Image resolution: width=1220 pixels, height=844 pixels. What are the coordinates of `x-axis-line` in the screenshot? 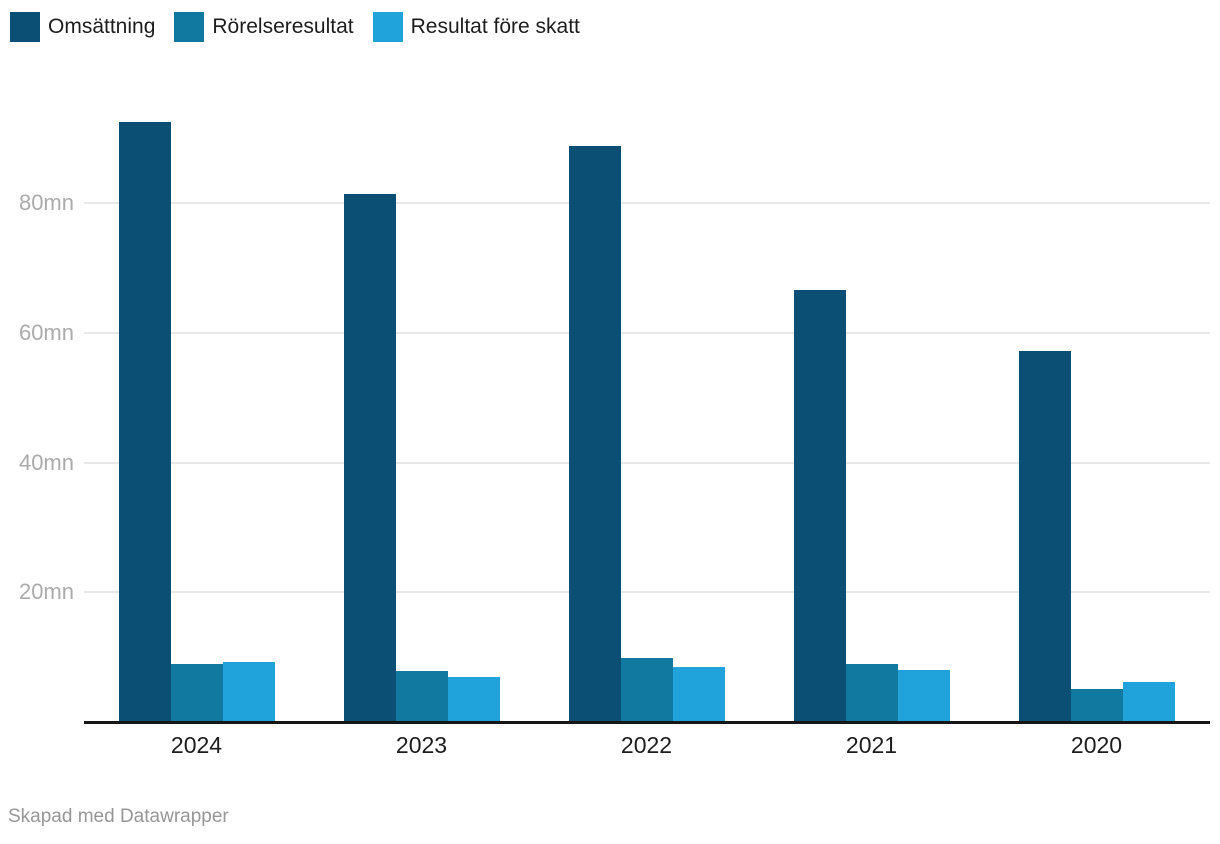 It's located at (647, 722).